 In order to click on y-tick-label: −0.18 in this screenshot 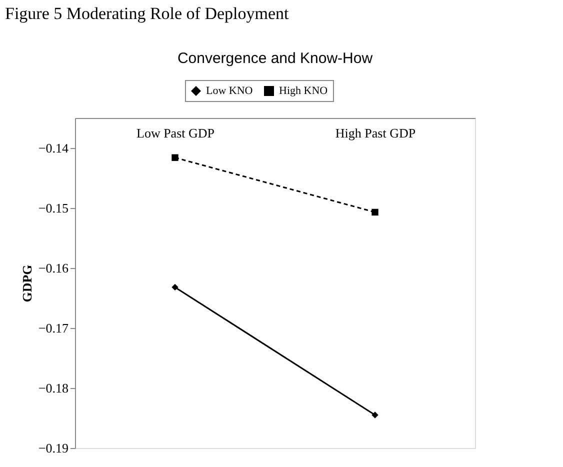, I will do `click(53, 388)`.